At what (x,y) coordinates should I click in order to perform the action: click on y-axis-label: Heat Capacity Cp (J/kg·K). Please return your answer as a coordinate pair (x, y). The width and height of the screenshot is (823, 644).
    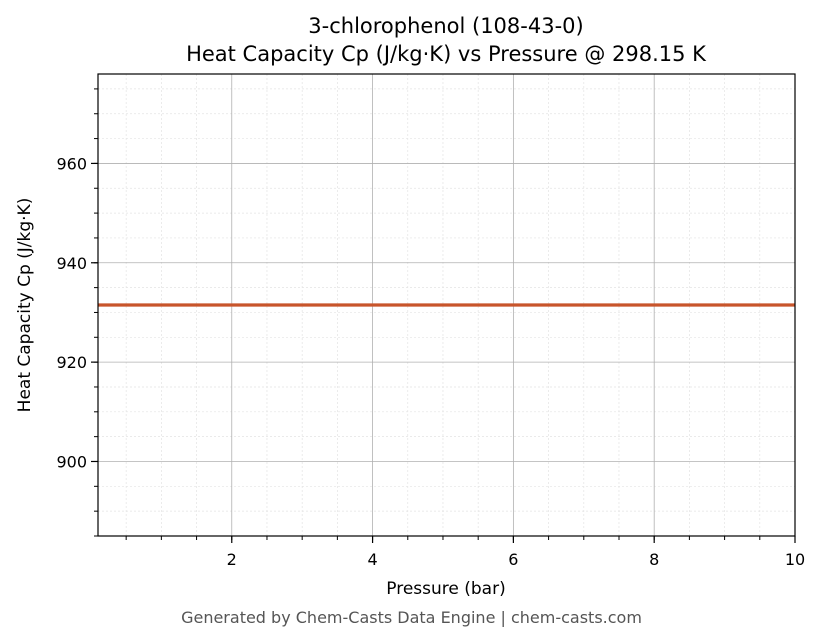
    Looking at the image, I should click on (25, 305).